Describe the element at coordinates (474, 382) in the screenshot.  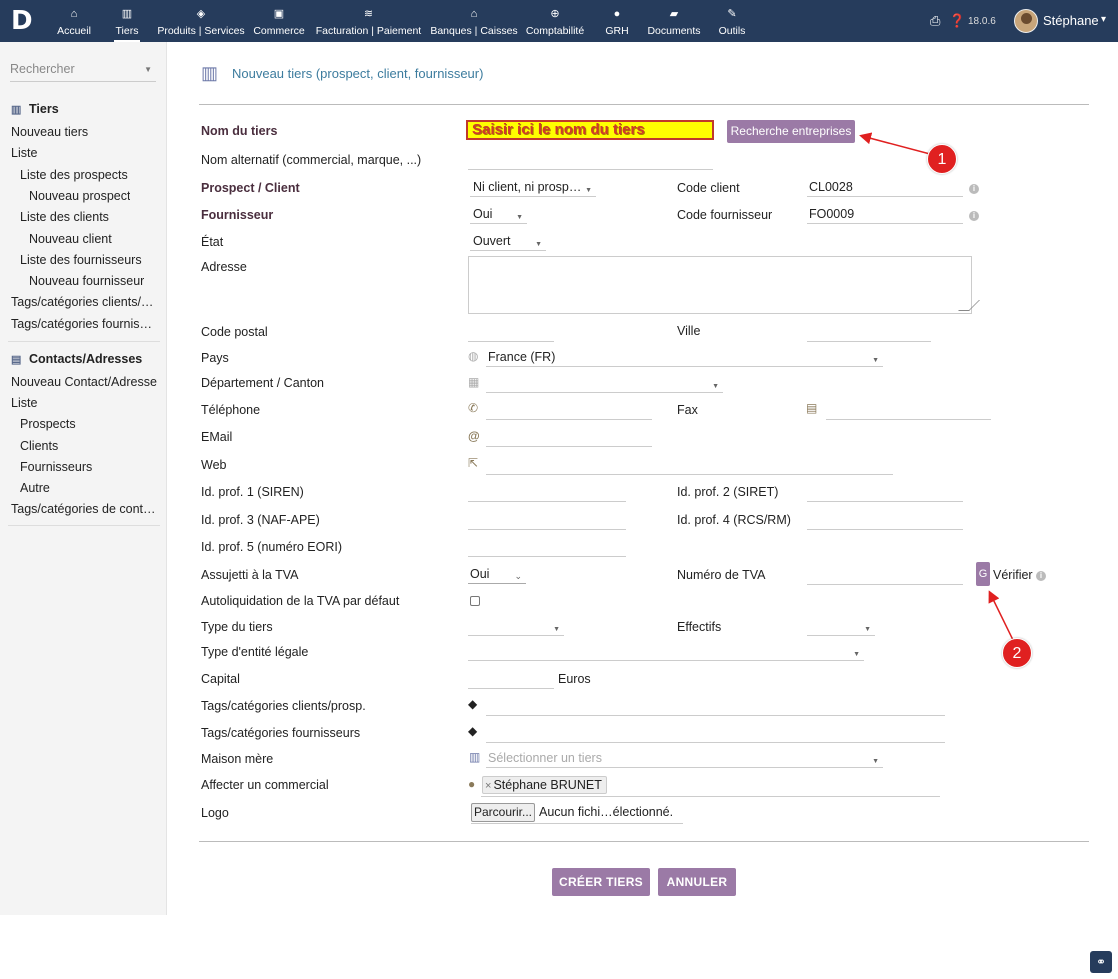
I see `map-icon: ▦` at that location.